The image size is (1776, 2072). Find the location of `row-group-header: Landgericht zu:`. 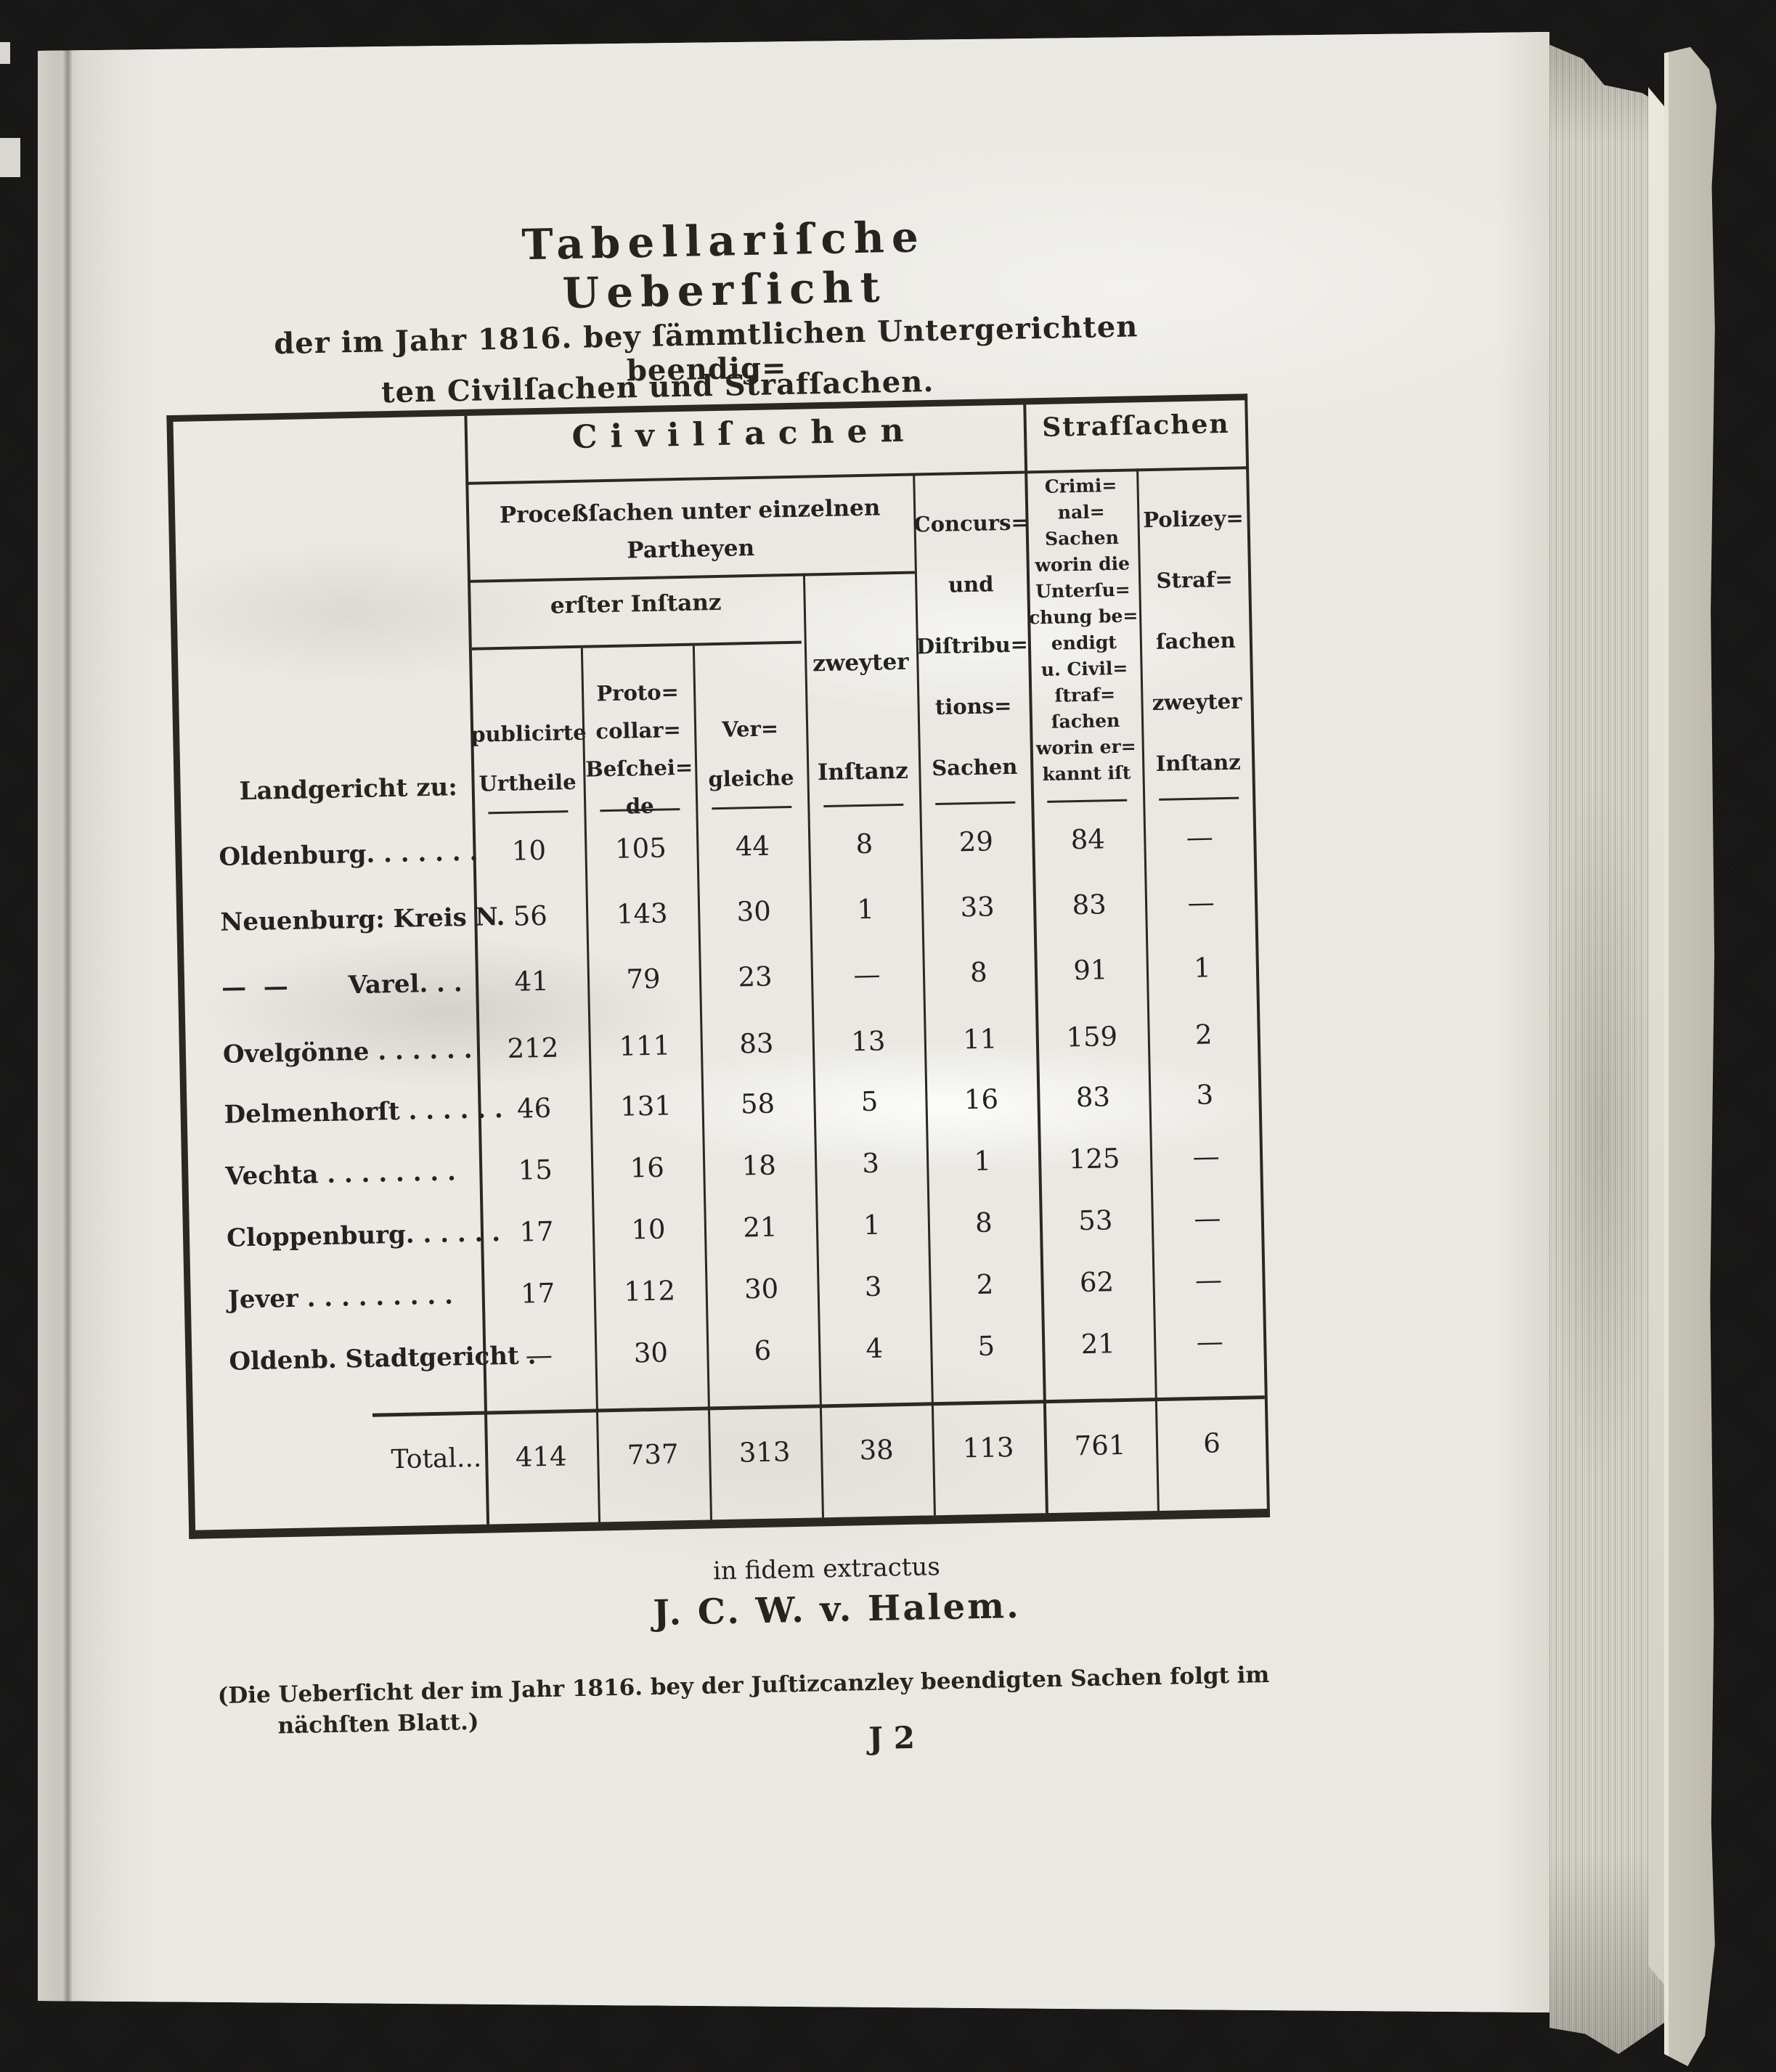

row-group-header: Landgericht zu: is located at coordinates (348, 789).